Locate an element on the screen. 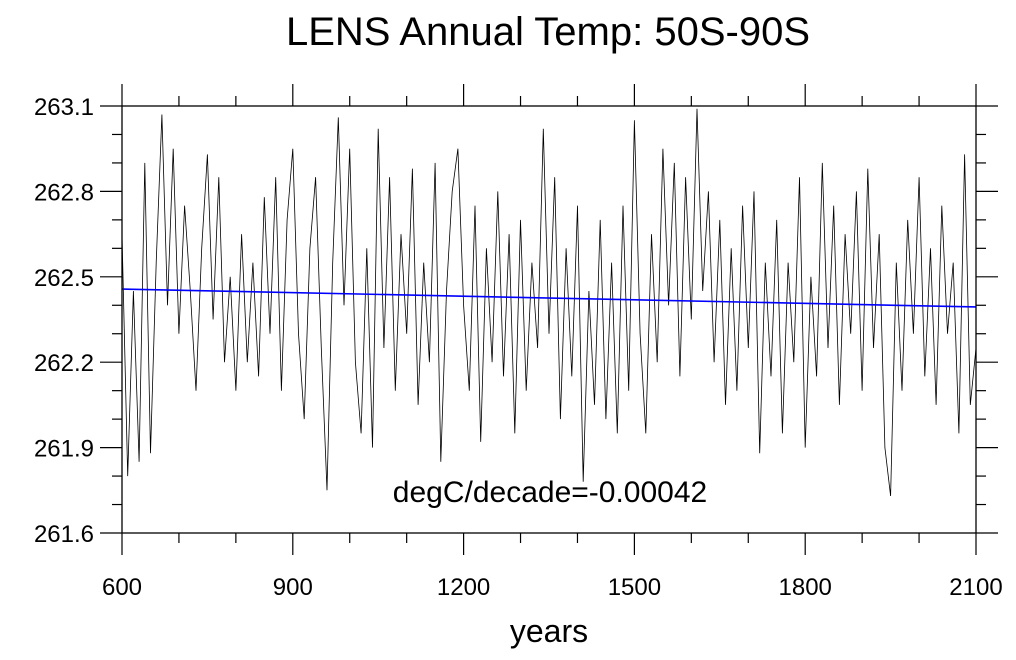 The image size is (1016, 660). chart-title: LENS Annual Temp: 50S-90S is located at coordinates (548, 32).